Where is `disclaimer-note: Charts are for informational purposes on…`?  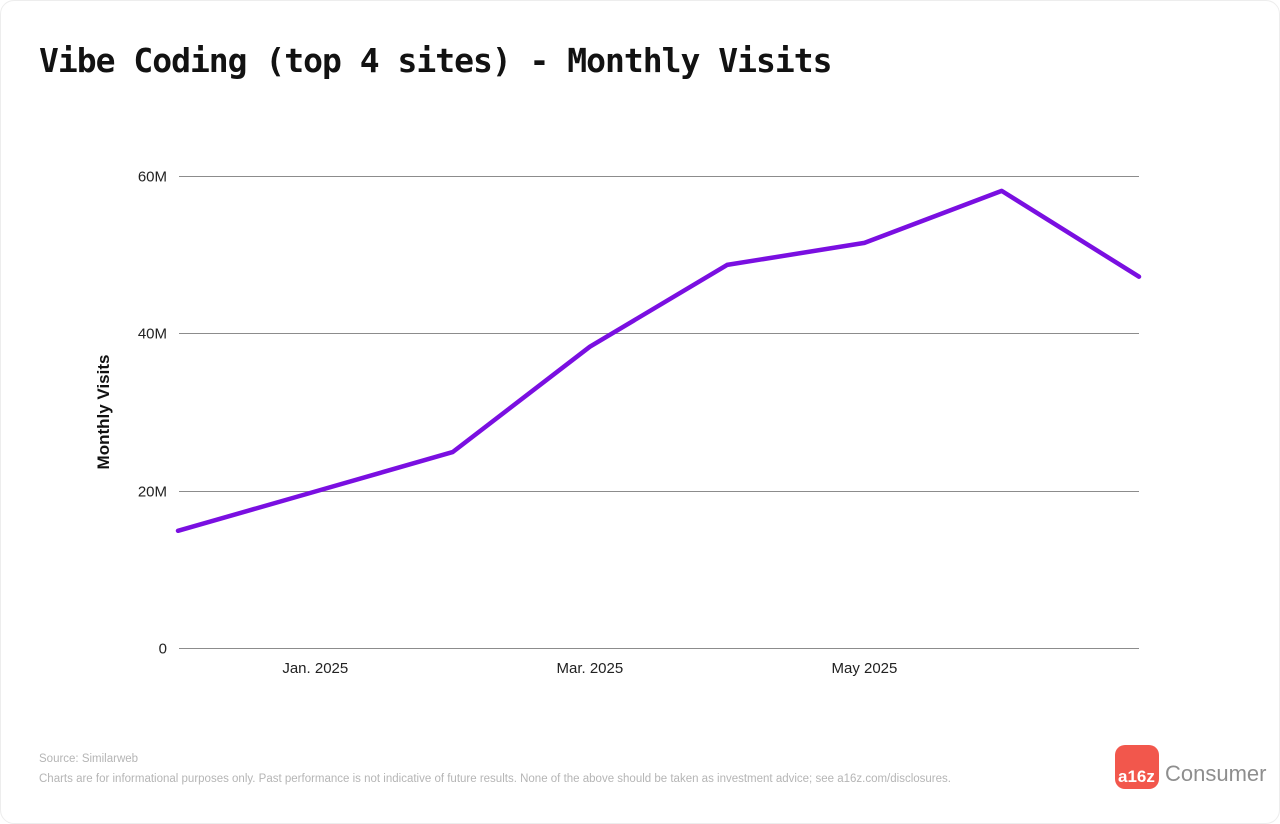 disclaimer-note: Charts are for informational purposes on… is located at coordinates (495, 779).